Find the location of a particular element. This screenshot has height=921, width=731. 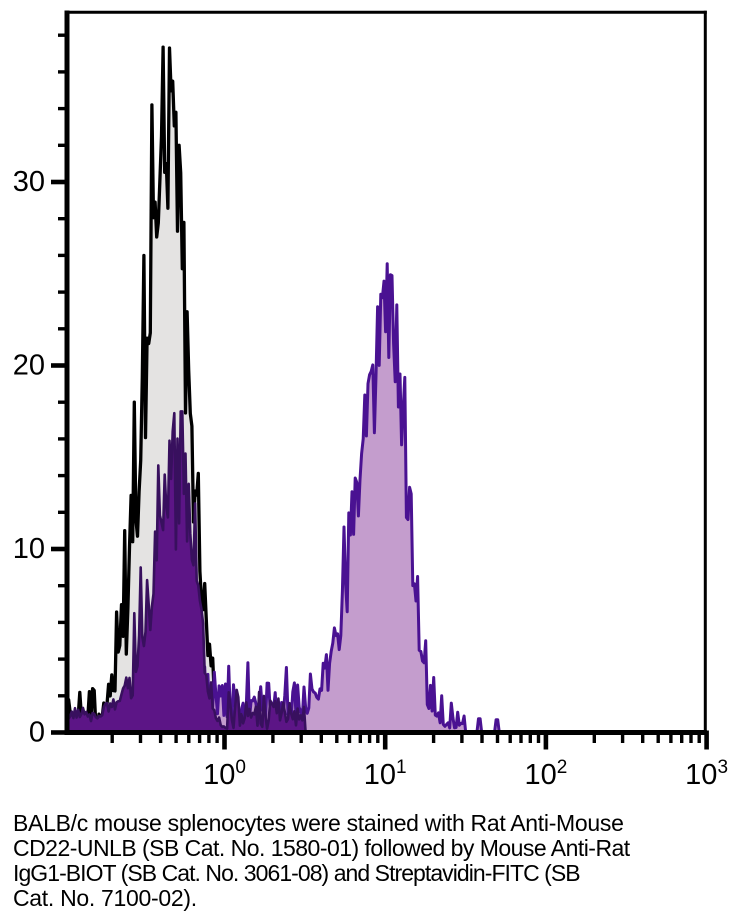

svg-text: 10⁰ is located at coordinates (224, 774).